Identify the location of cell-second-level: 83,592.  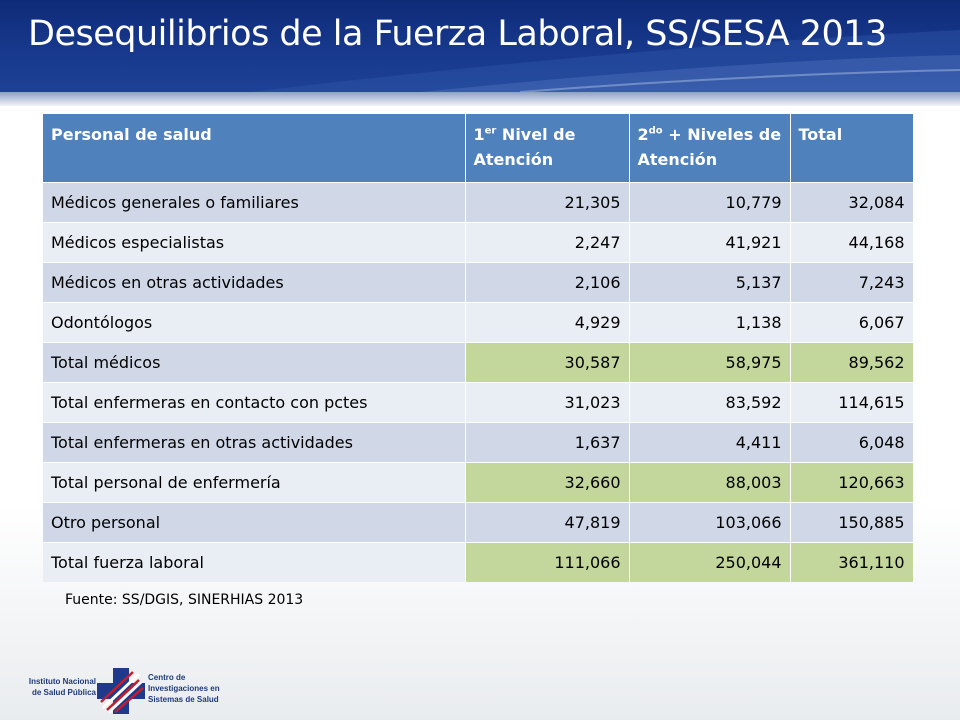
(710, 402).